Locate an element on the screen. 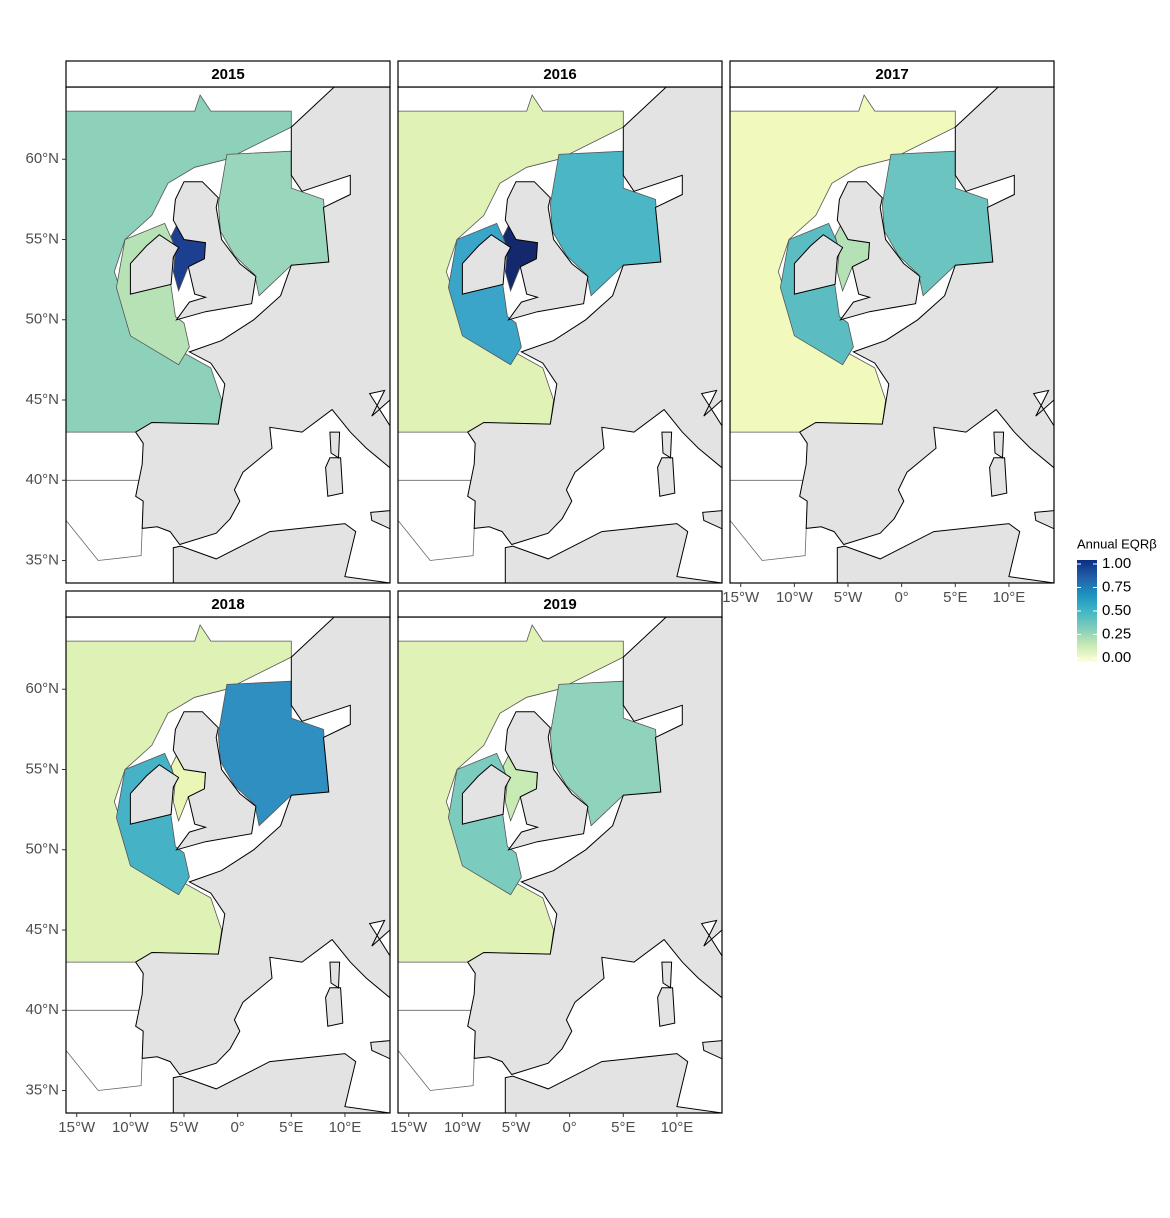 This screenshot has height=1218, width=1170. legend-colorbar is located at coordinates (1087, 611).